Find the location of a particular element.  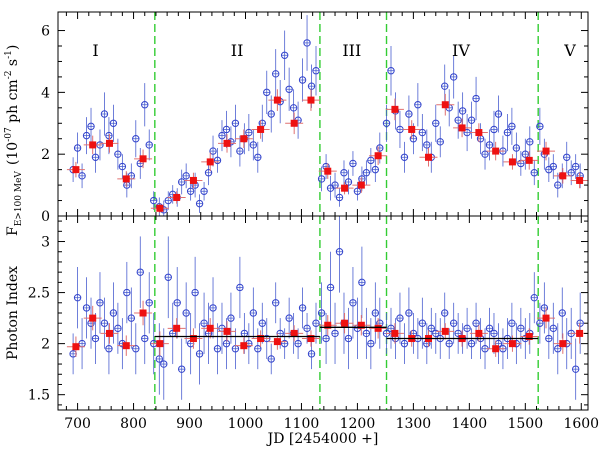

bottom-y-tick-label-3: 3 is located at coordinates (45, 243).